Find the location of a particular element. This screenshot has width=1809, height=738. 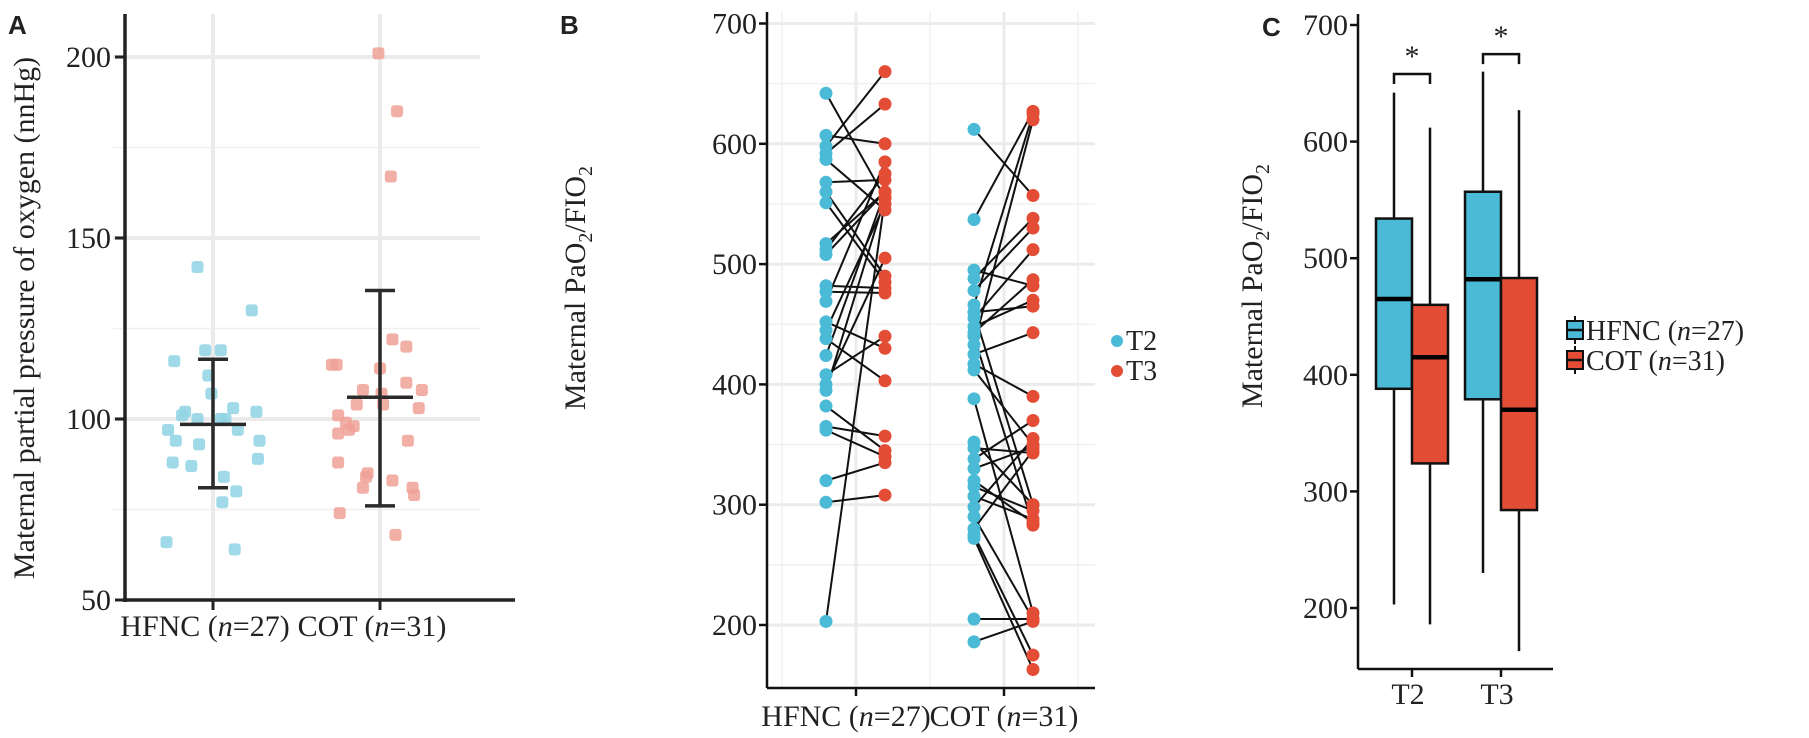

y-tick-label: 300 is located at coordinates (1325, 491).